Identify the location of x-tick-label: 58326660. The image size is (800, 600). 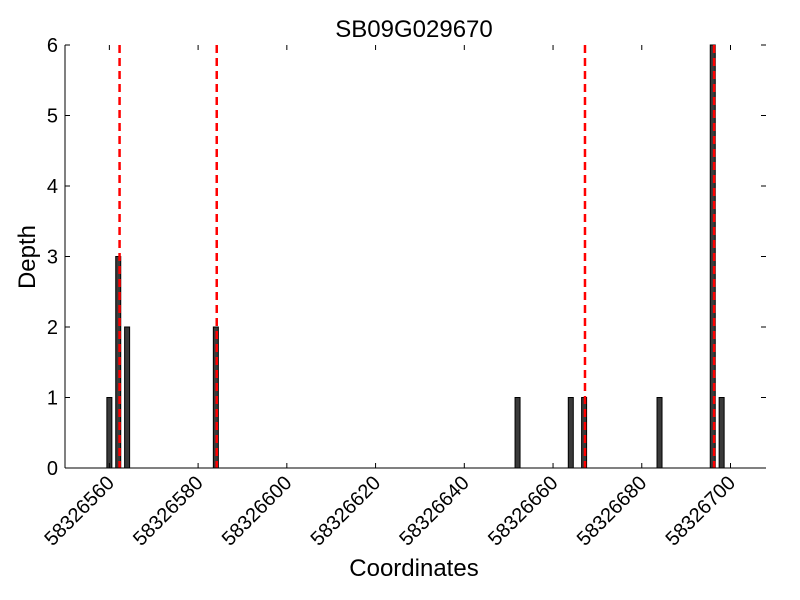
(523, 511).